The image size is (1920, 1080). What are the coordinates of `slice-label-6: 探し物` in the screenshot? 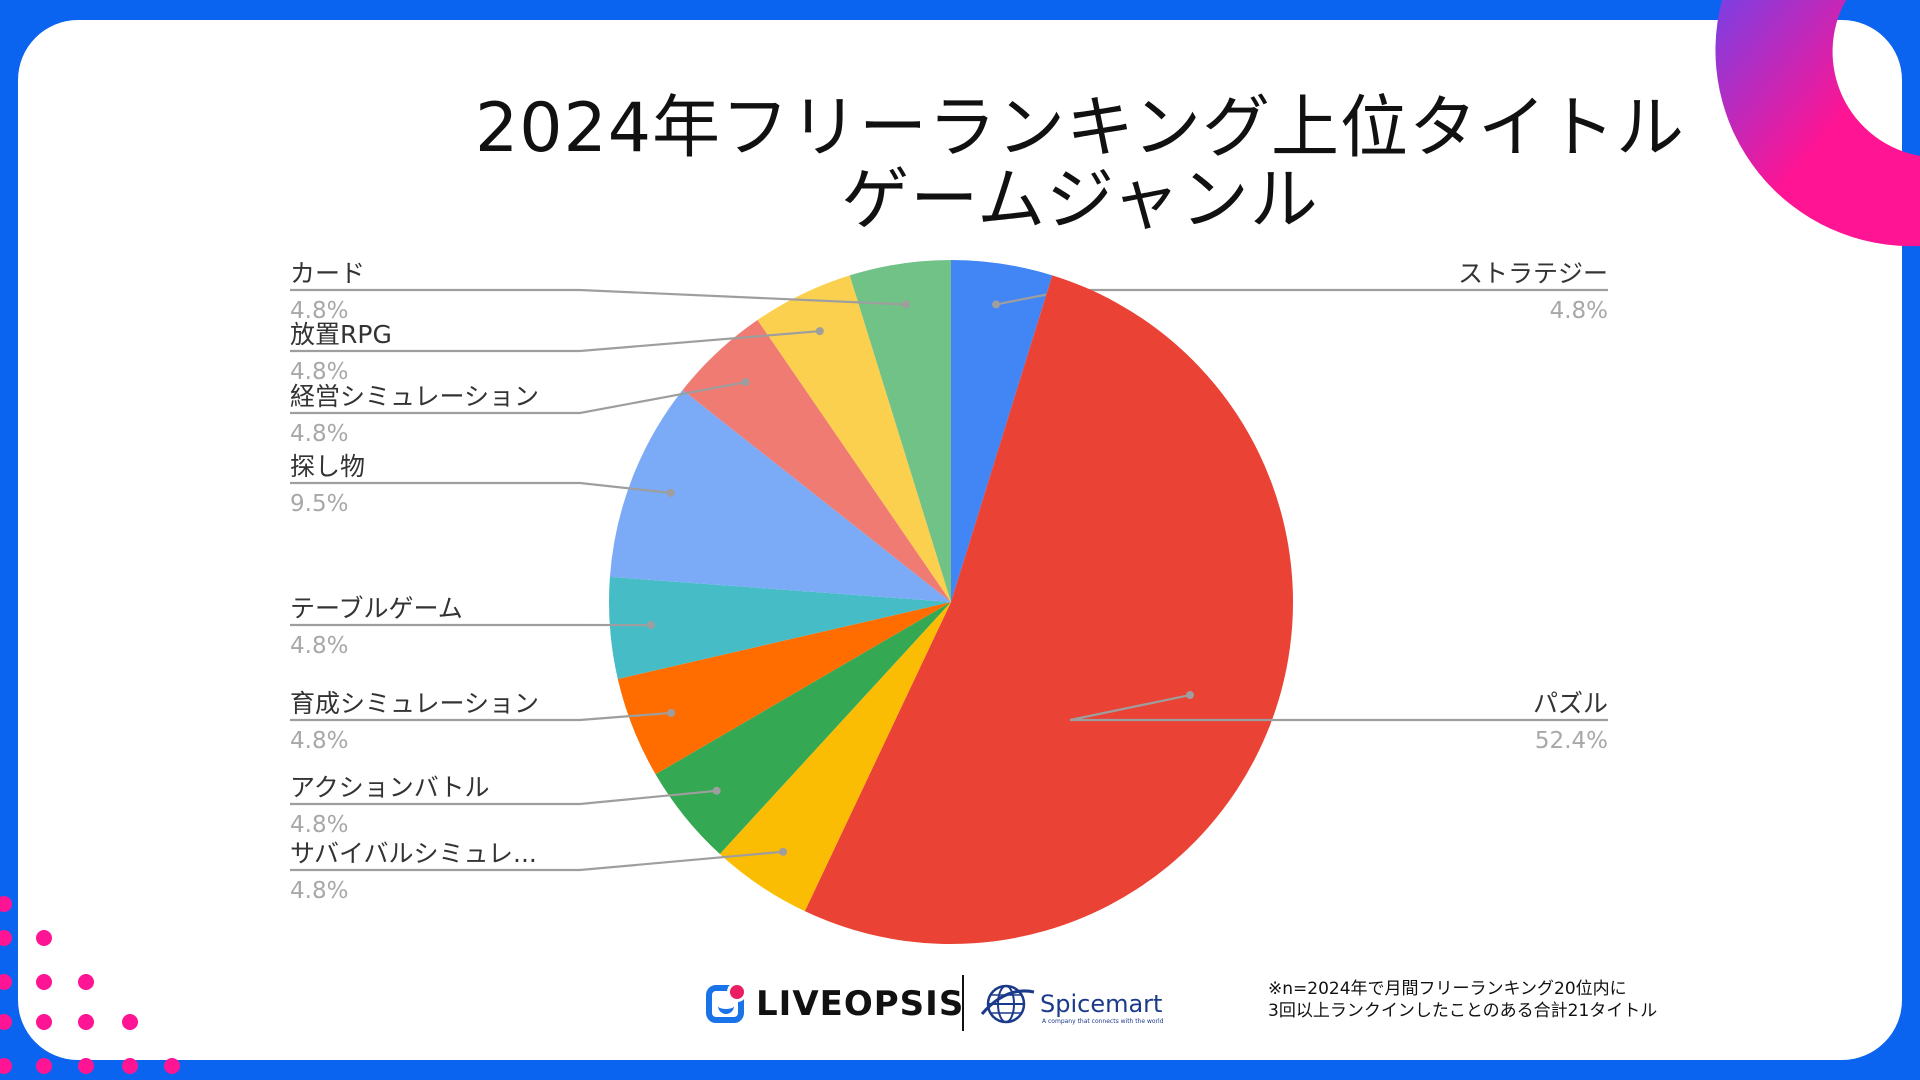 It's located at (327, 466).